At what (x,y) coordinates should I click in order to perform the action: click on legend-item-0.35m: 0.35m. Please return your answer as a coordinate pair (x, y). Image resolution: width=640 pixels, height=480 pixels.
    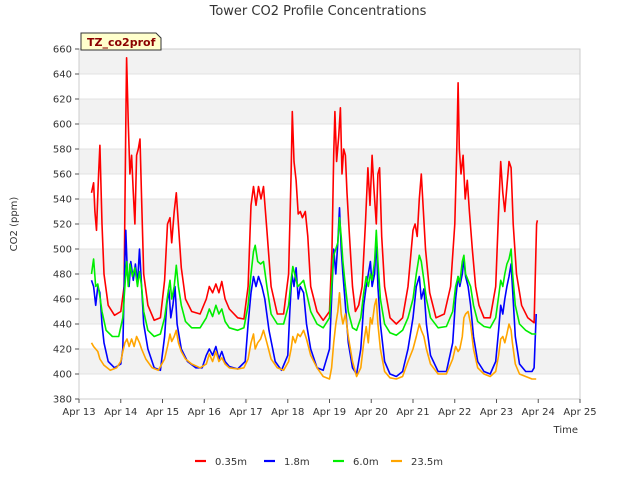
    Looking at the image, I should click on (221, 462).